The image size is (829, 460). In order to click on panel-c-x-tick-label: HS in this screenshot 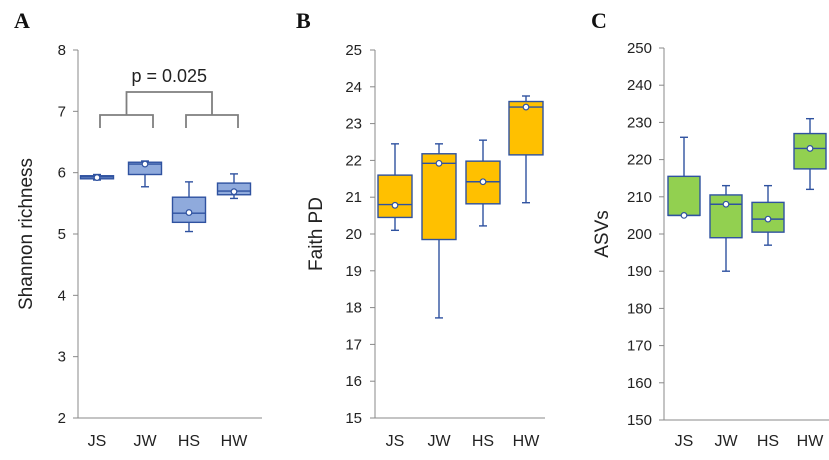, I will do `click(768, 441)`.